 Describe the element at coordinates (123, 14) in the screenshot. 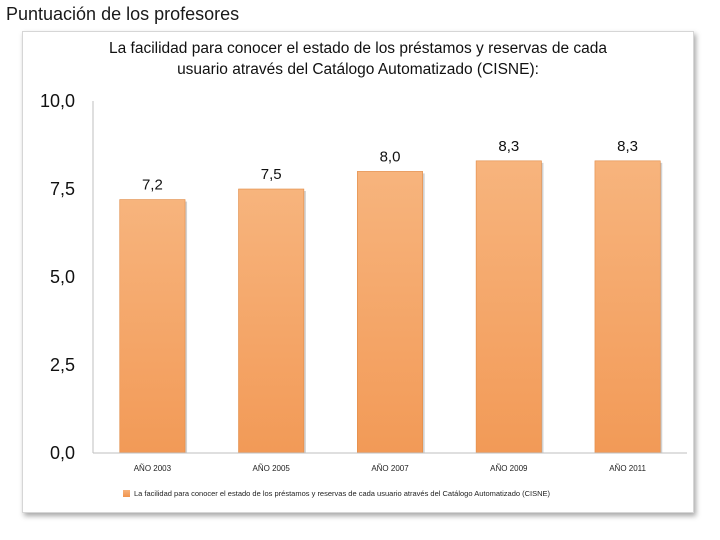

I see `slide-title: Puntuación de los profesores` at that location.